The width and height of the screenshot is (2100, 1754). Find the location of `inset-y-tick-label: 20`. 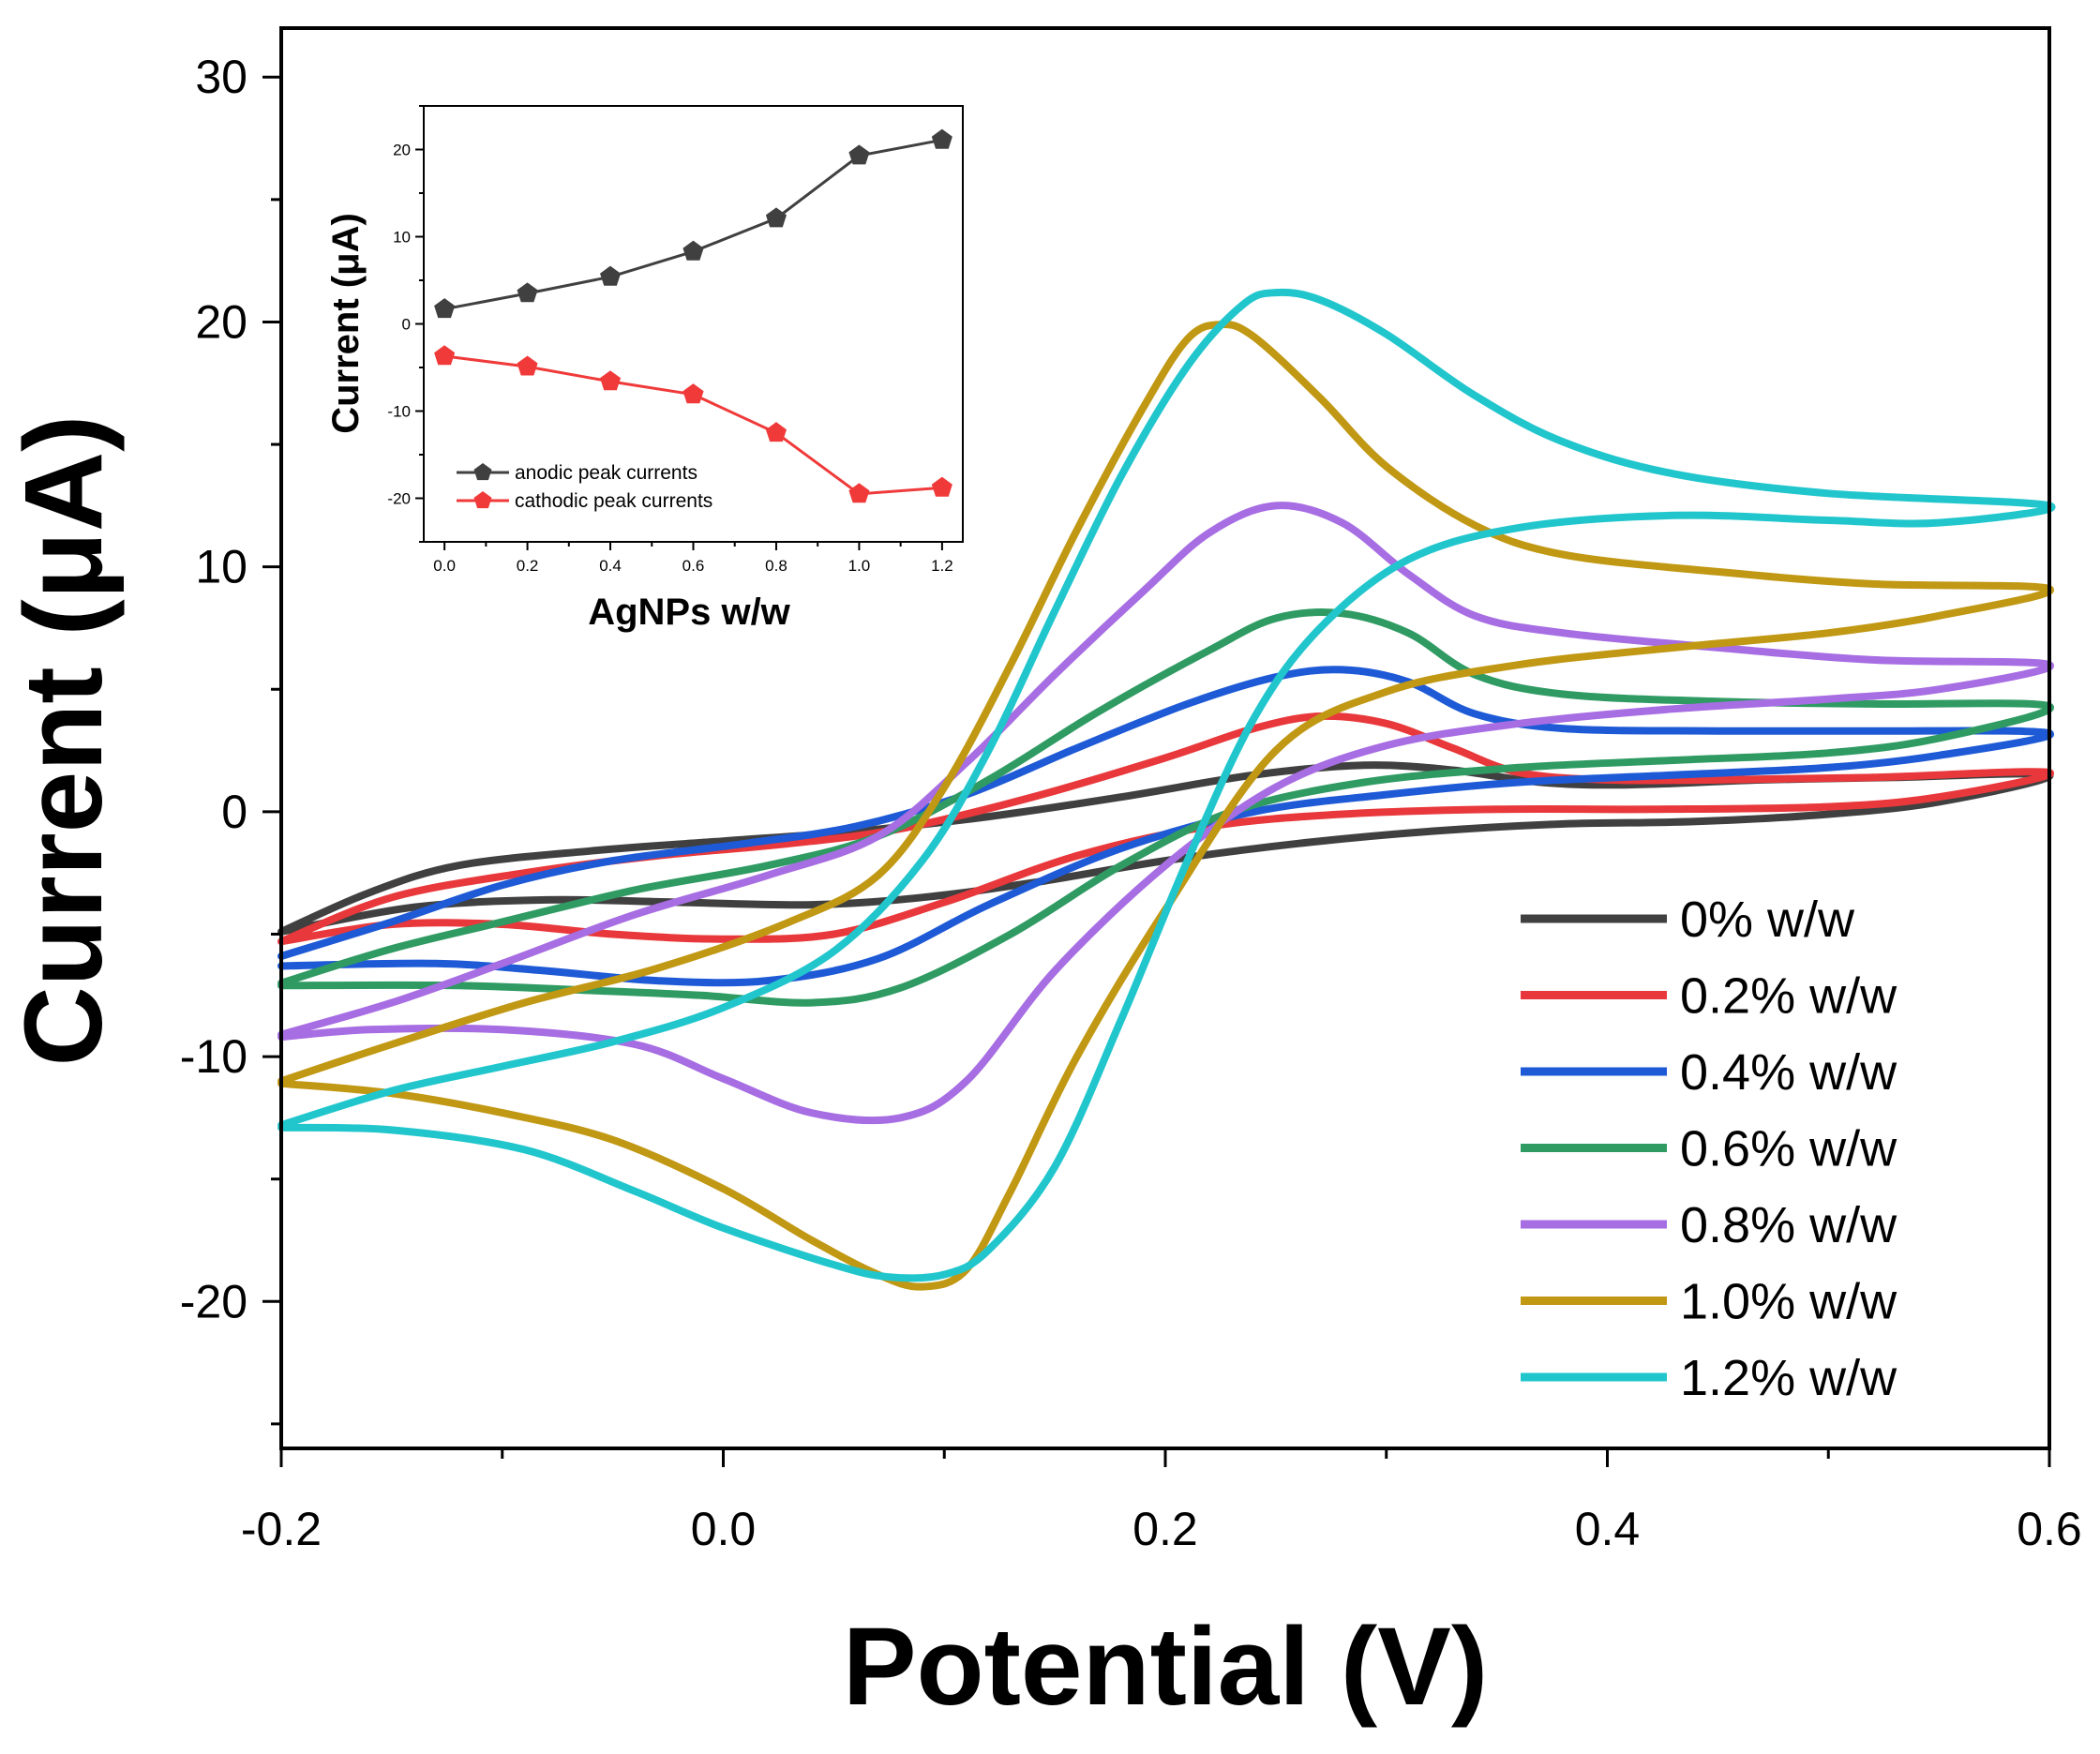

inset-y-tick-label: 20 is located at coordinates (402, 150).